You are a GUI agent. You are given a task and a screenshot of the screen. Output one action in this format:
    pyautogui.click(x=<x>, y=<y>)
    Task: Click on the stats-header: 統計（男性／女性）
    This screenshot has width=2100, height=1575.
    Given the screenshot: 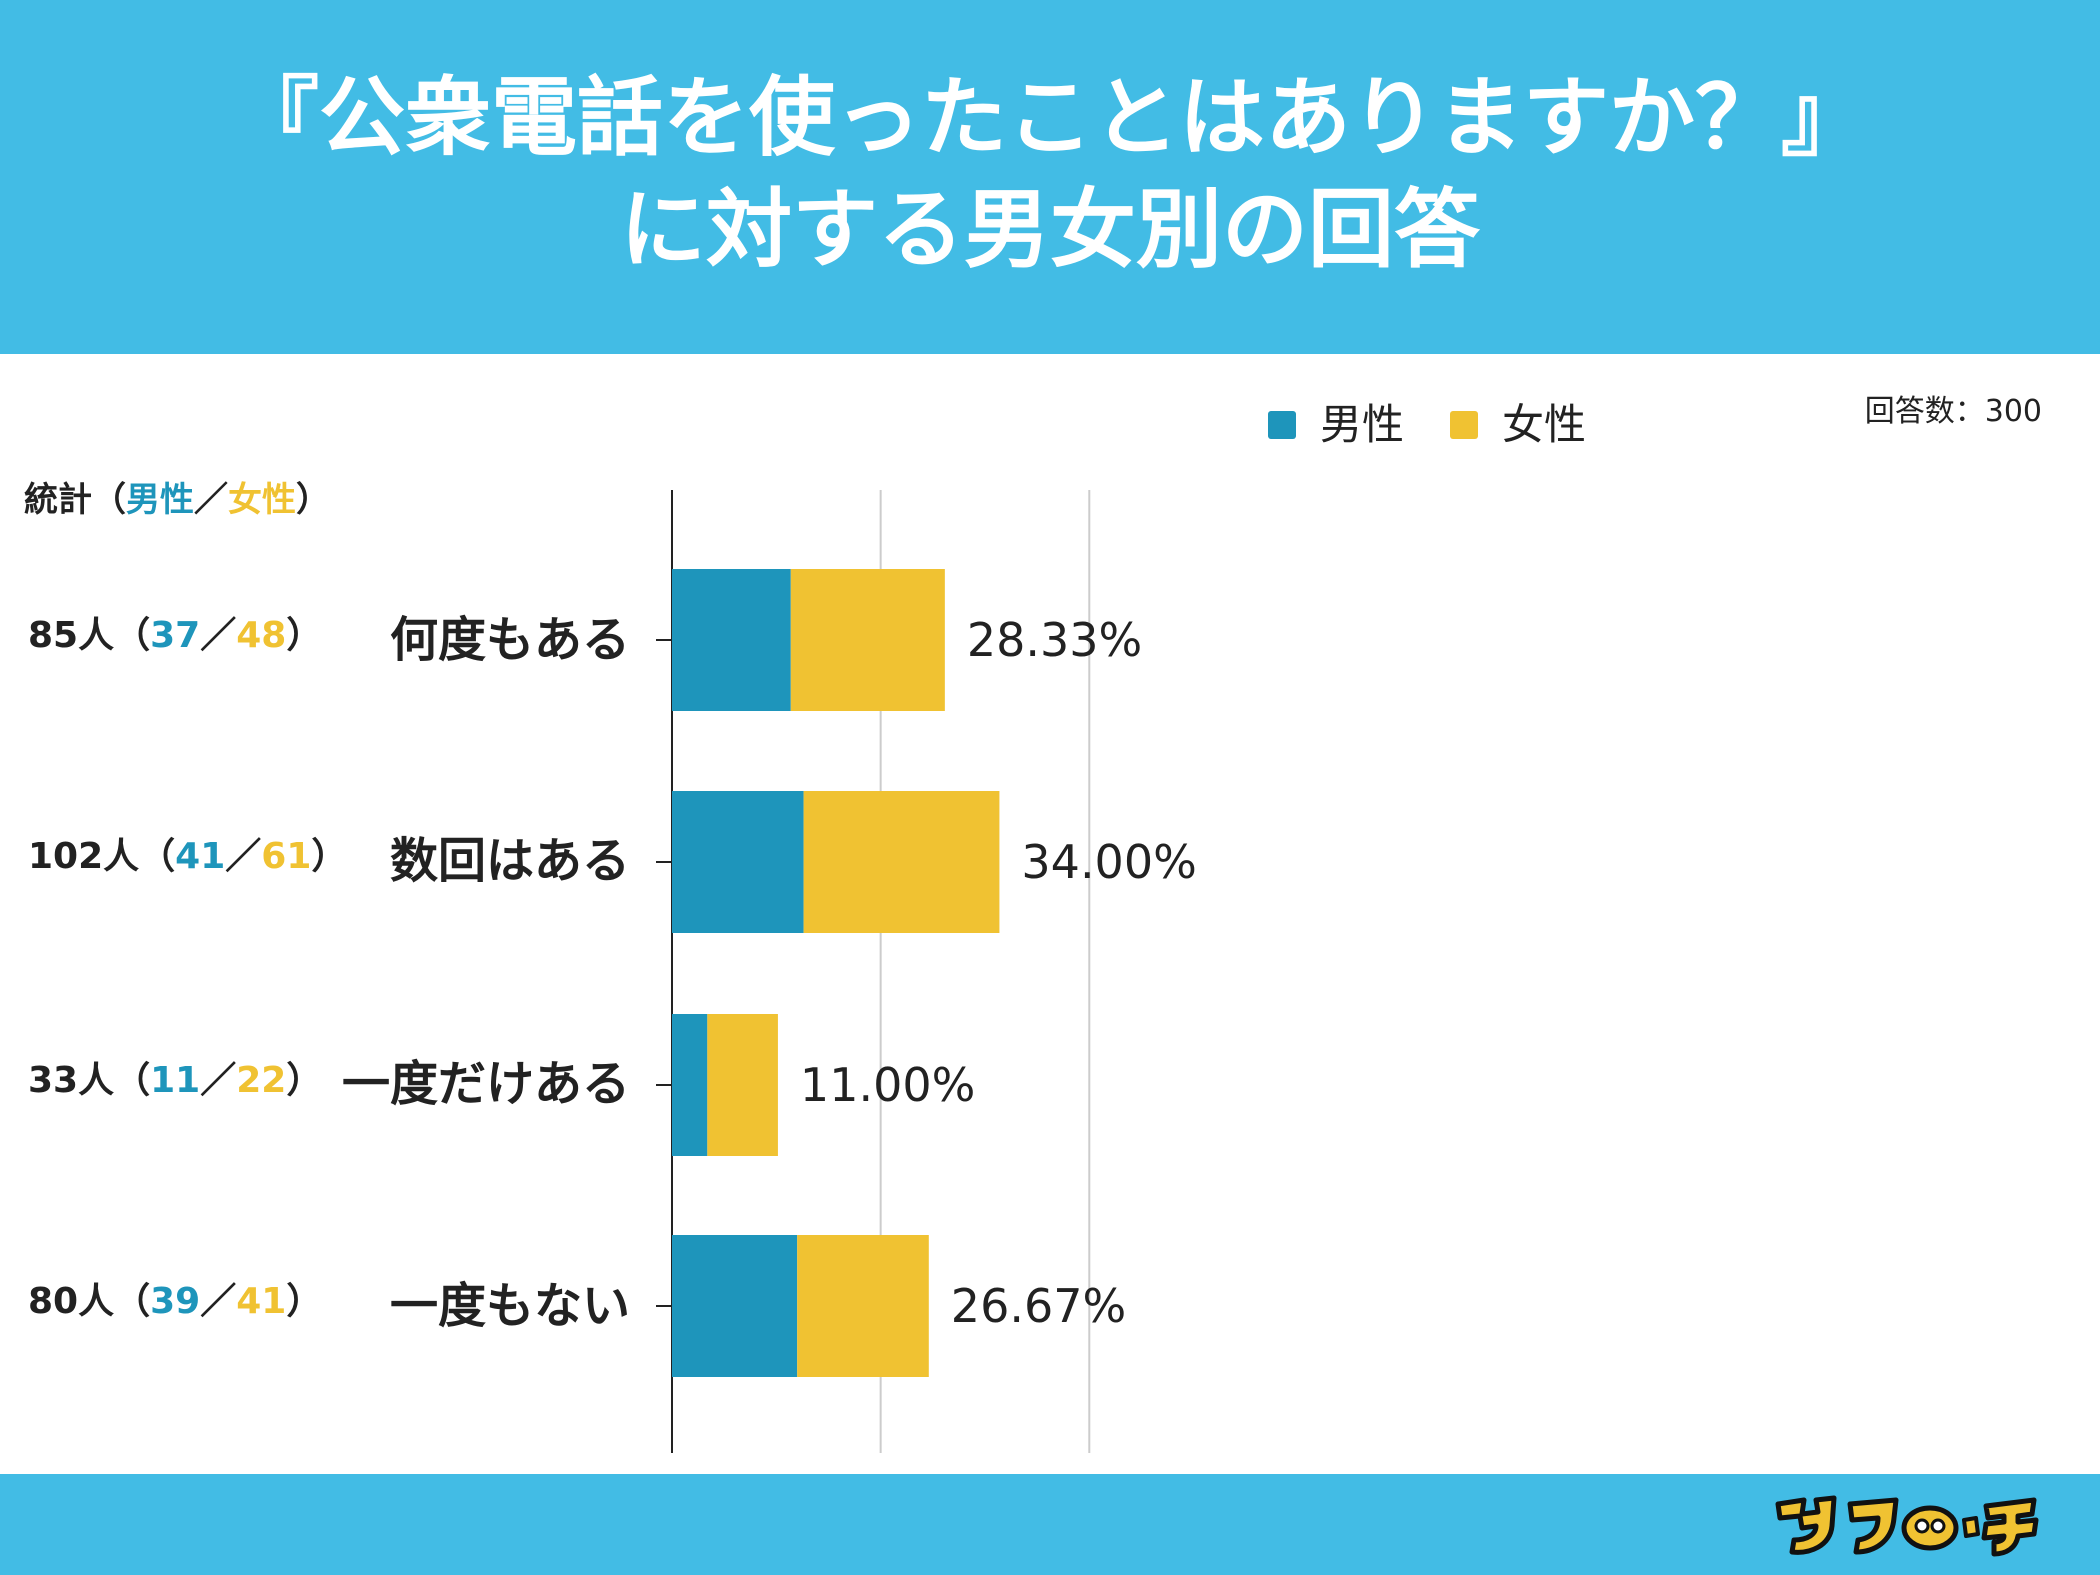 What is the action you would take?
    pyautogui.click(x=177, y=496)
    